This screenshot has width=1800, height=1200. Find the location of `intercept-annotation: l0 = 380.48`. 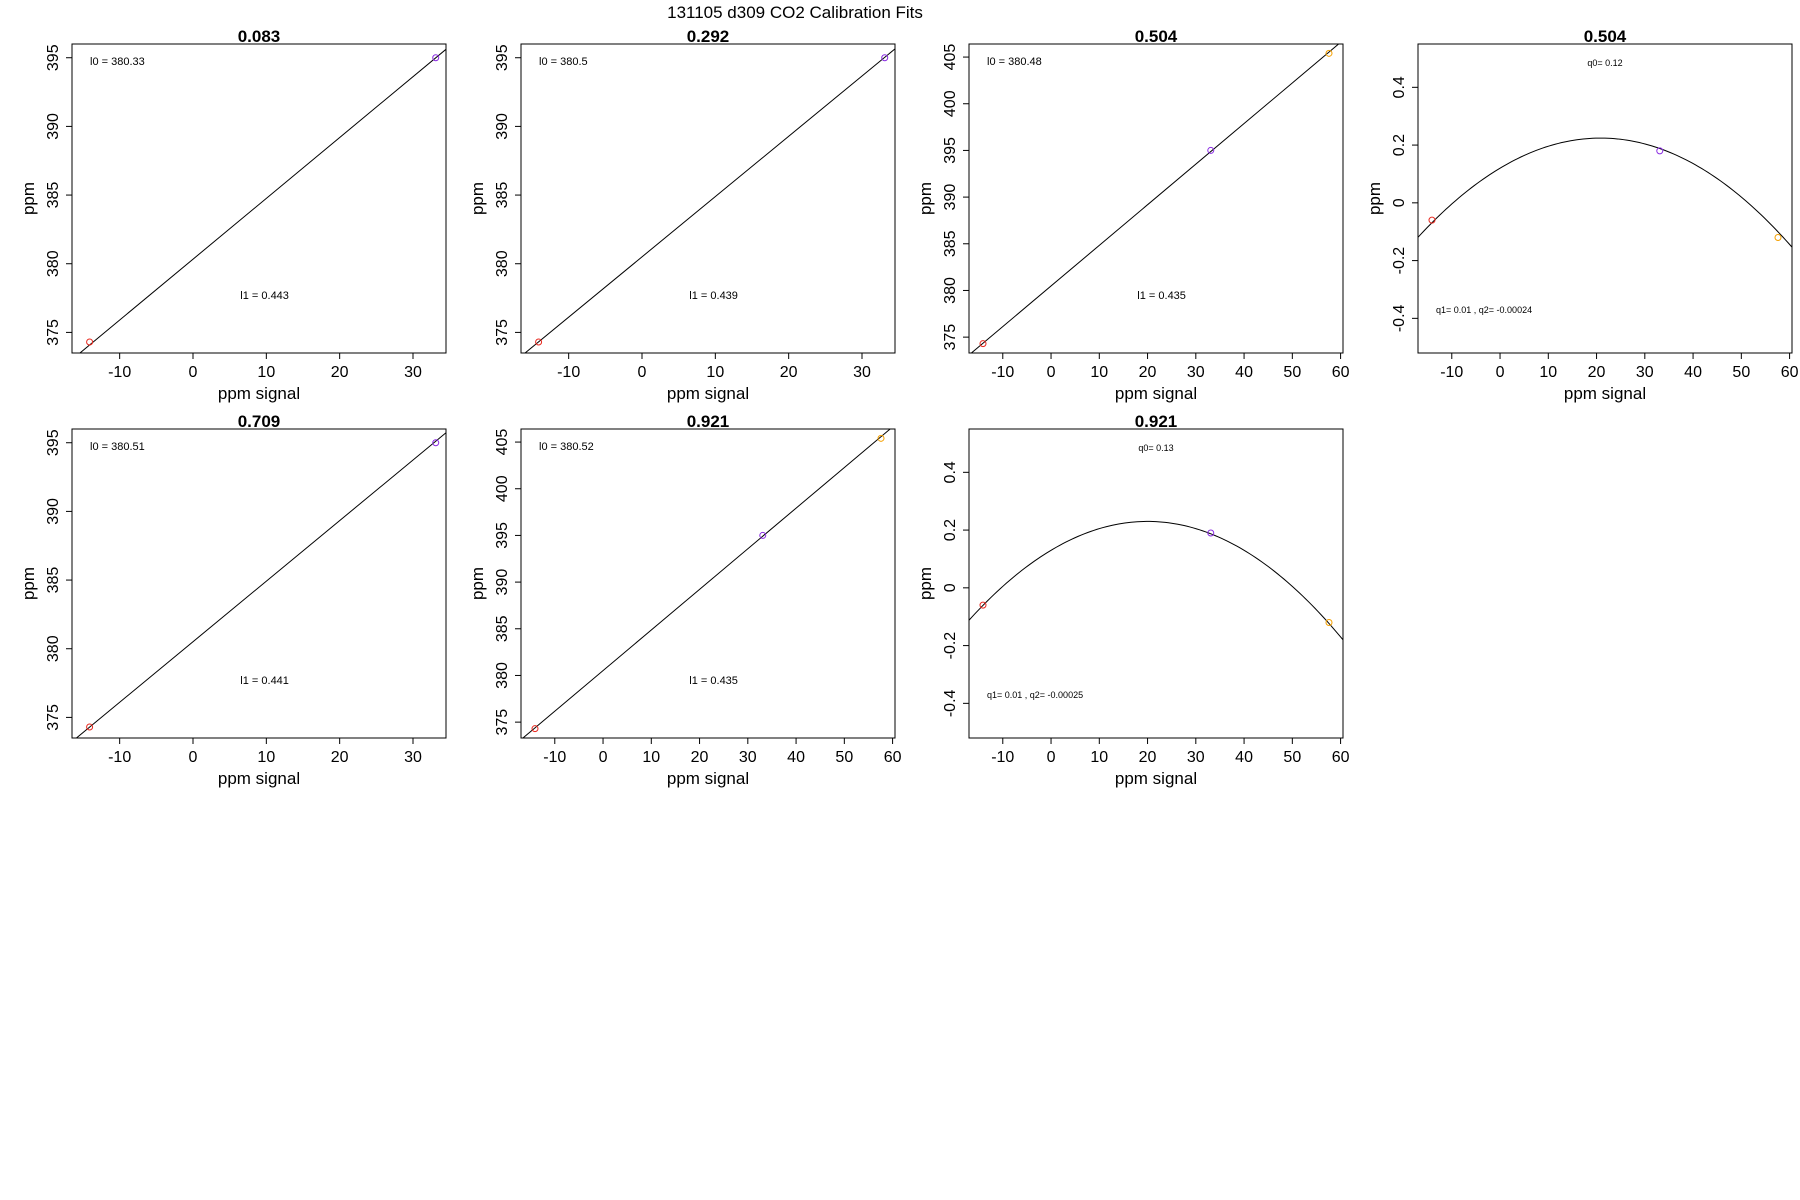

intercept-annotation: l0 = 380.48 is located at coordinates (1014, 62).